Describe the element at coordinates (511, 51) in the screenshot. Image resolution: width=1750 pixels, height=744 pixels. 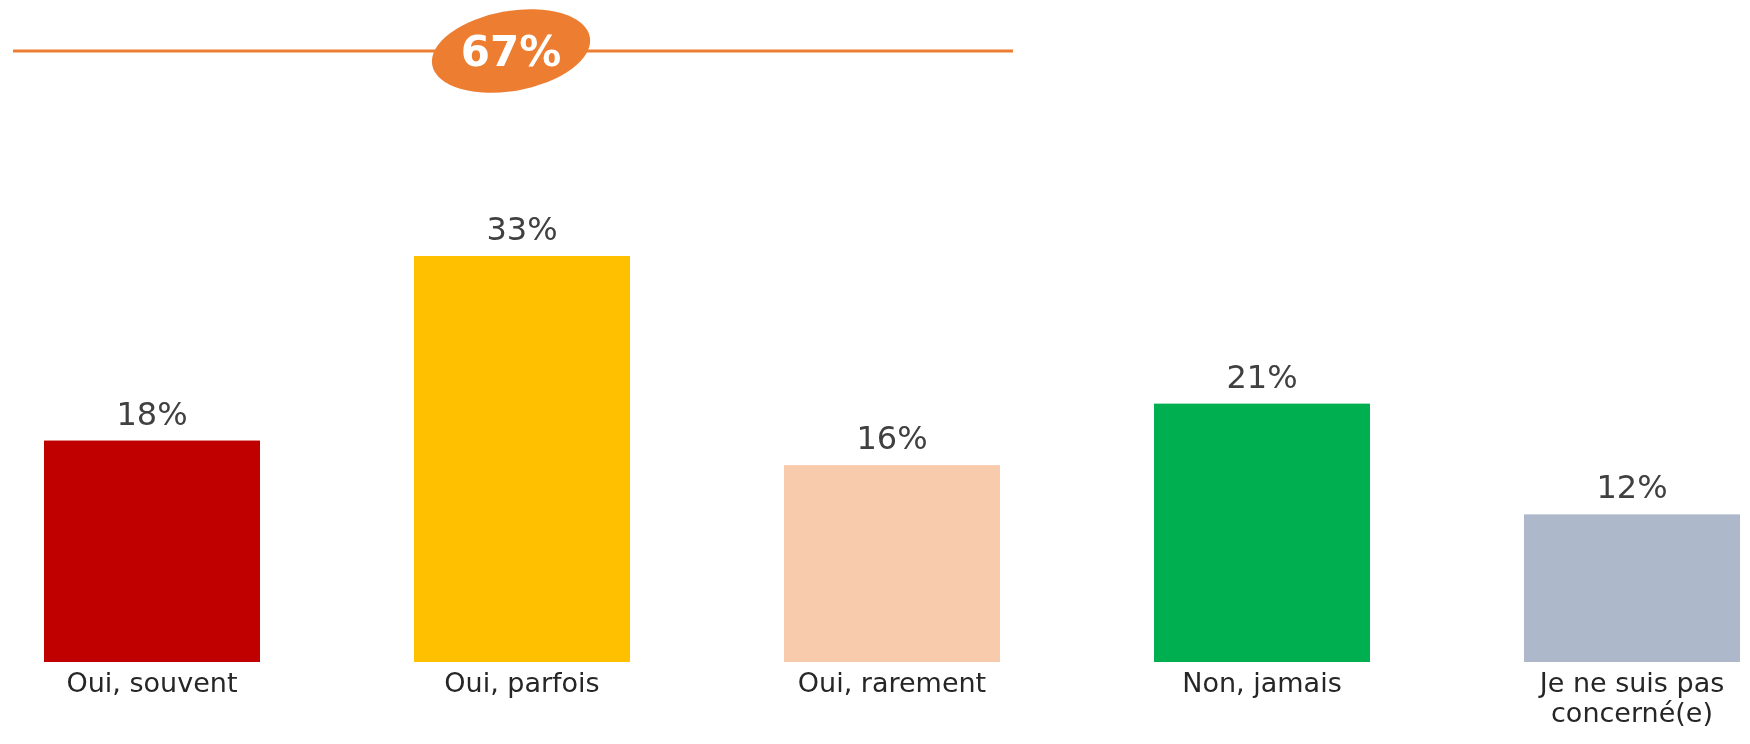
I see `text: 67%` at that location.